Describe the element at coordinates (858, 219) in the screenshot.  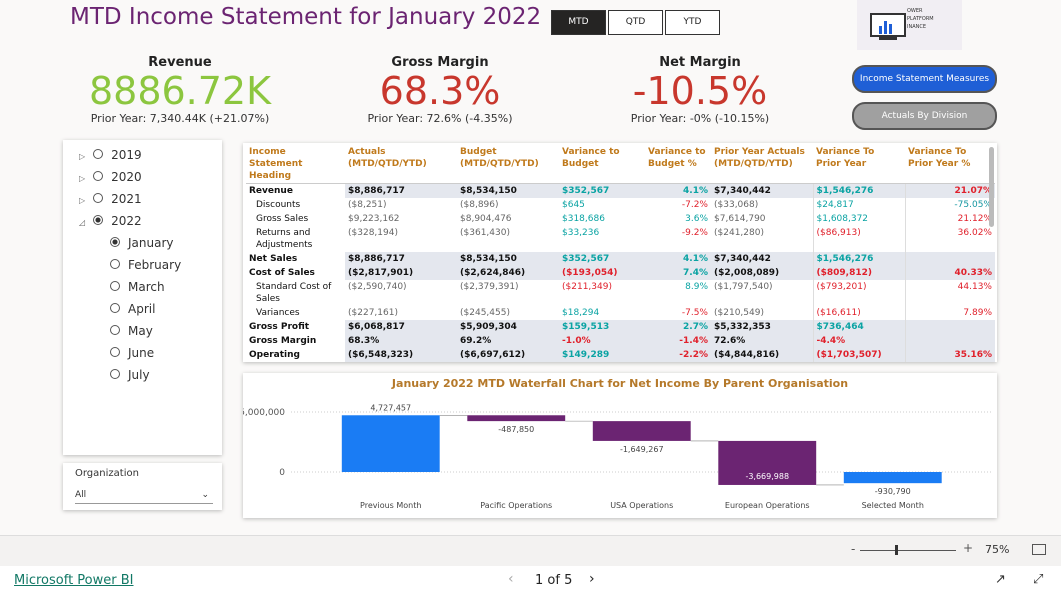
I see `cell: $1,608,372` at that location.